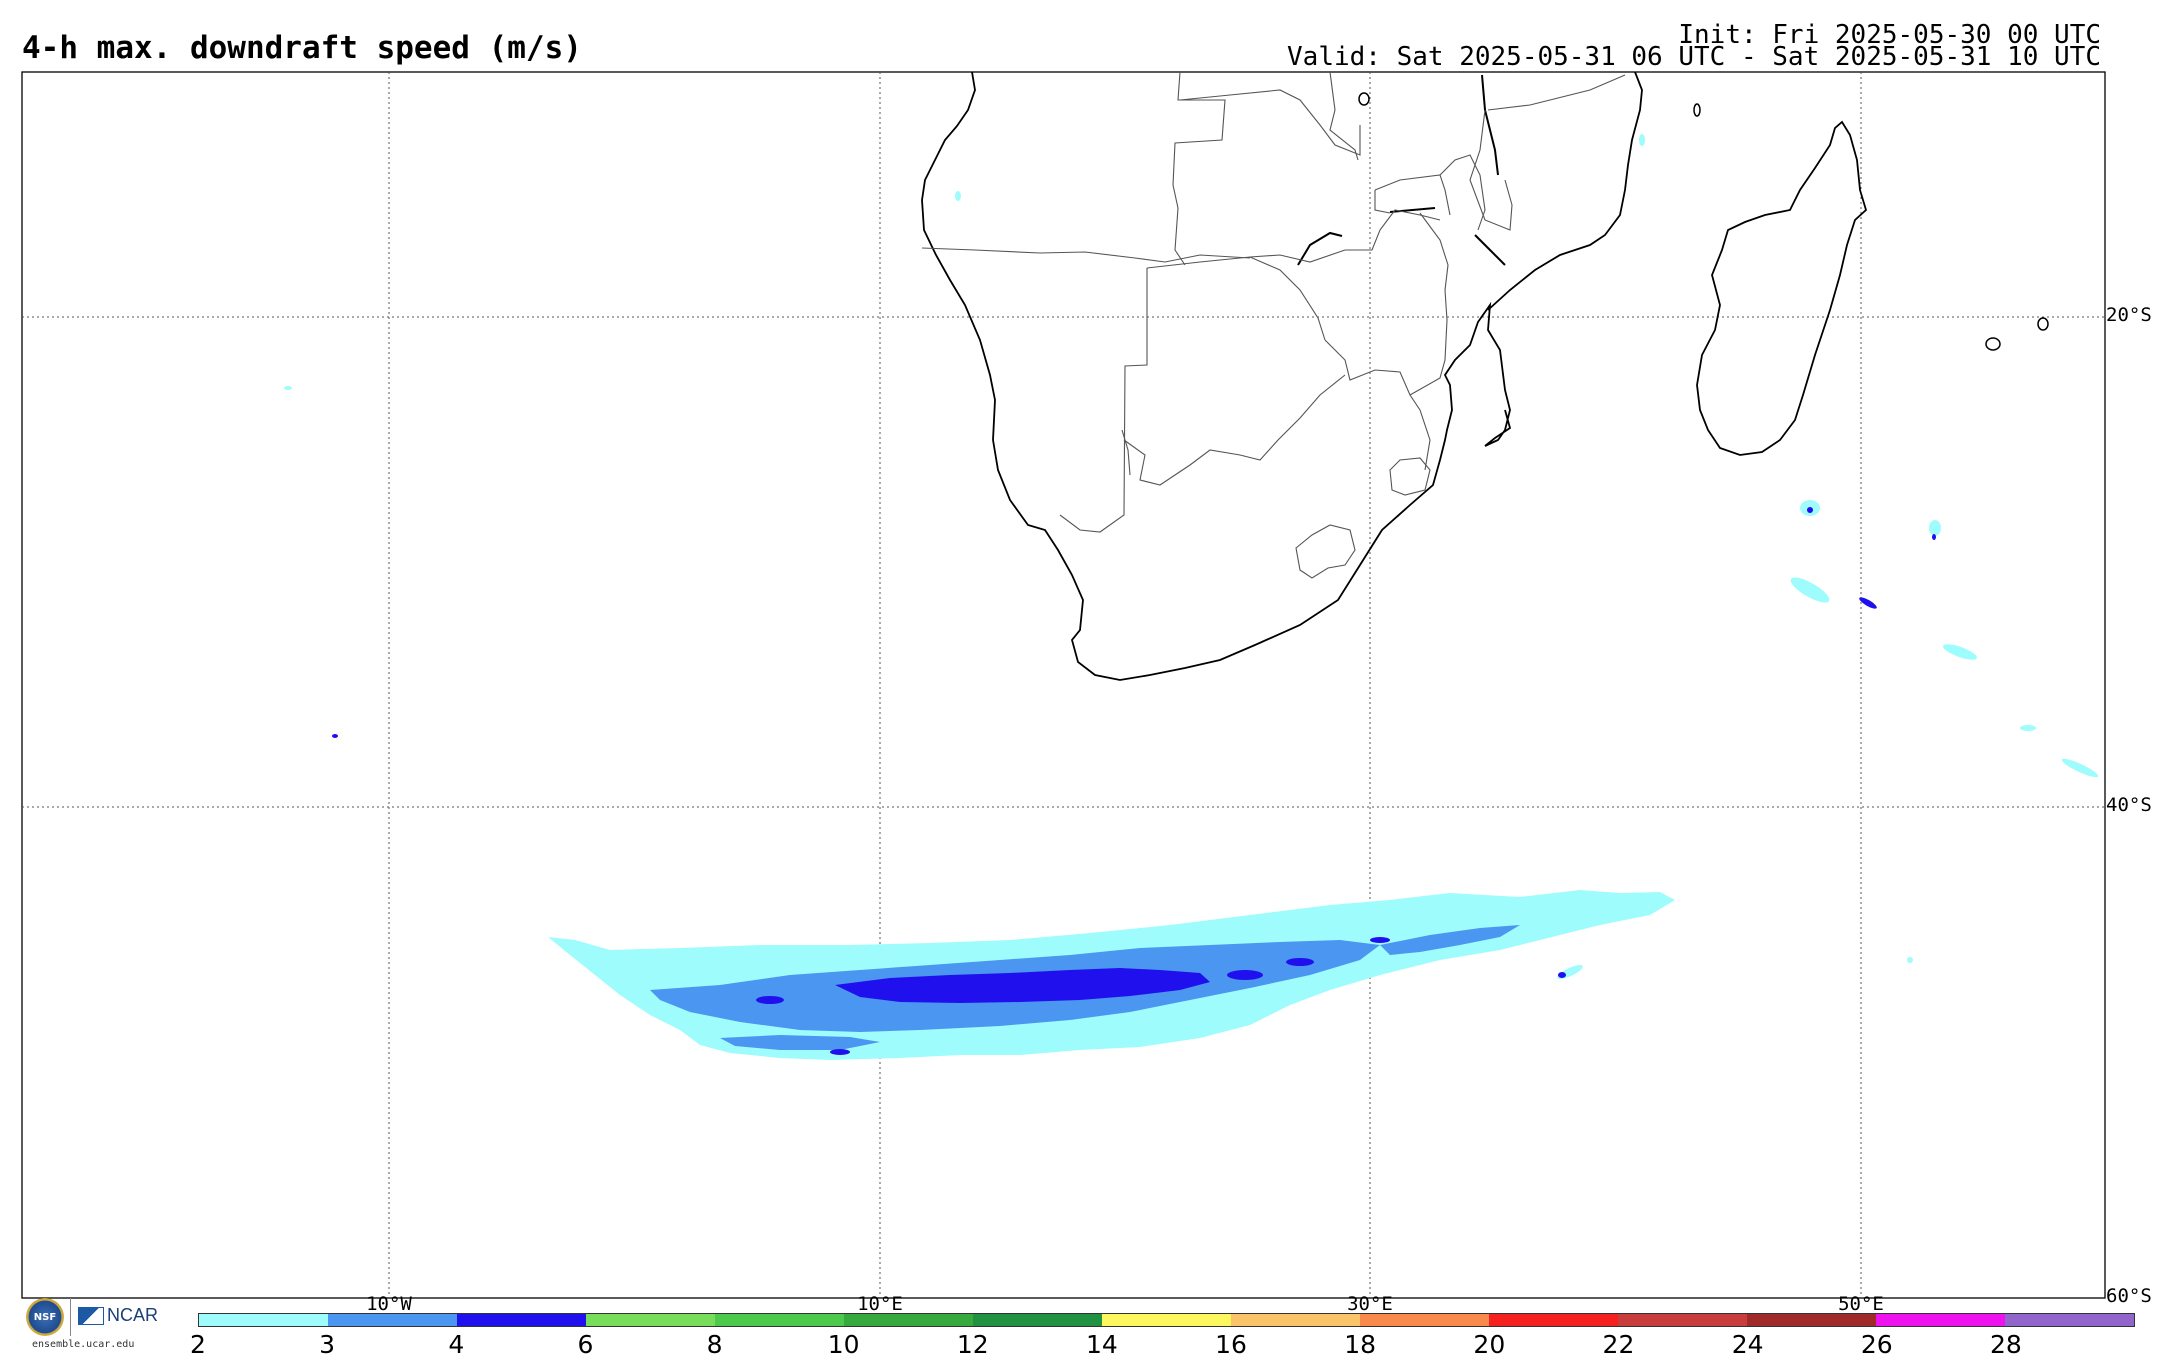 This screenshot has width=2160, height=1359. What do you see at coordinates (327, 1344) in the screenshot?
I see `colorbar-tick-label: 3` at bounding box center [327, 1344].